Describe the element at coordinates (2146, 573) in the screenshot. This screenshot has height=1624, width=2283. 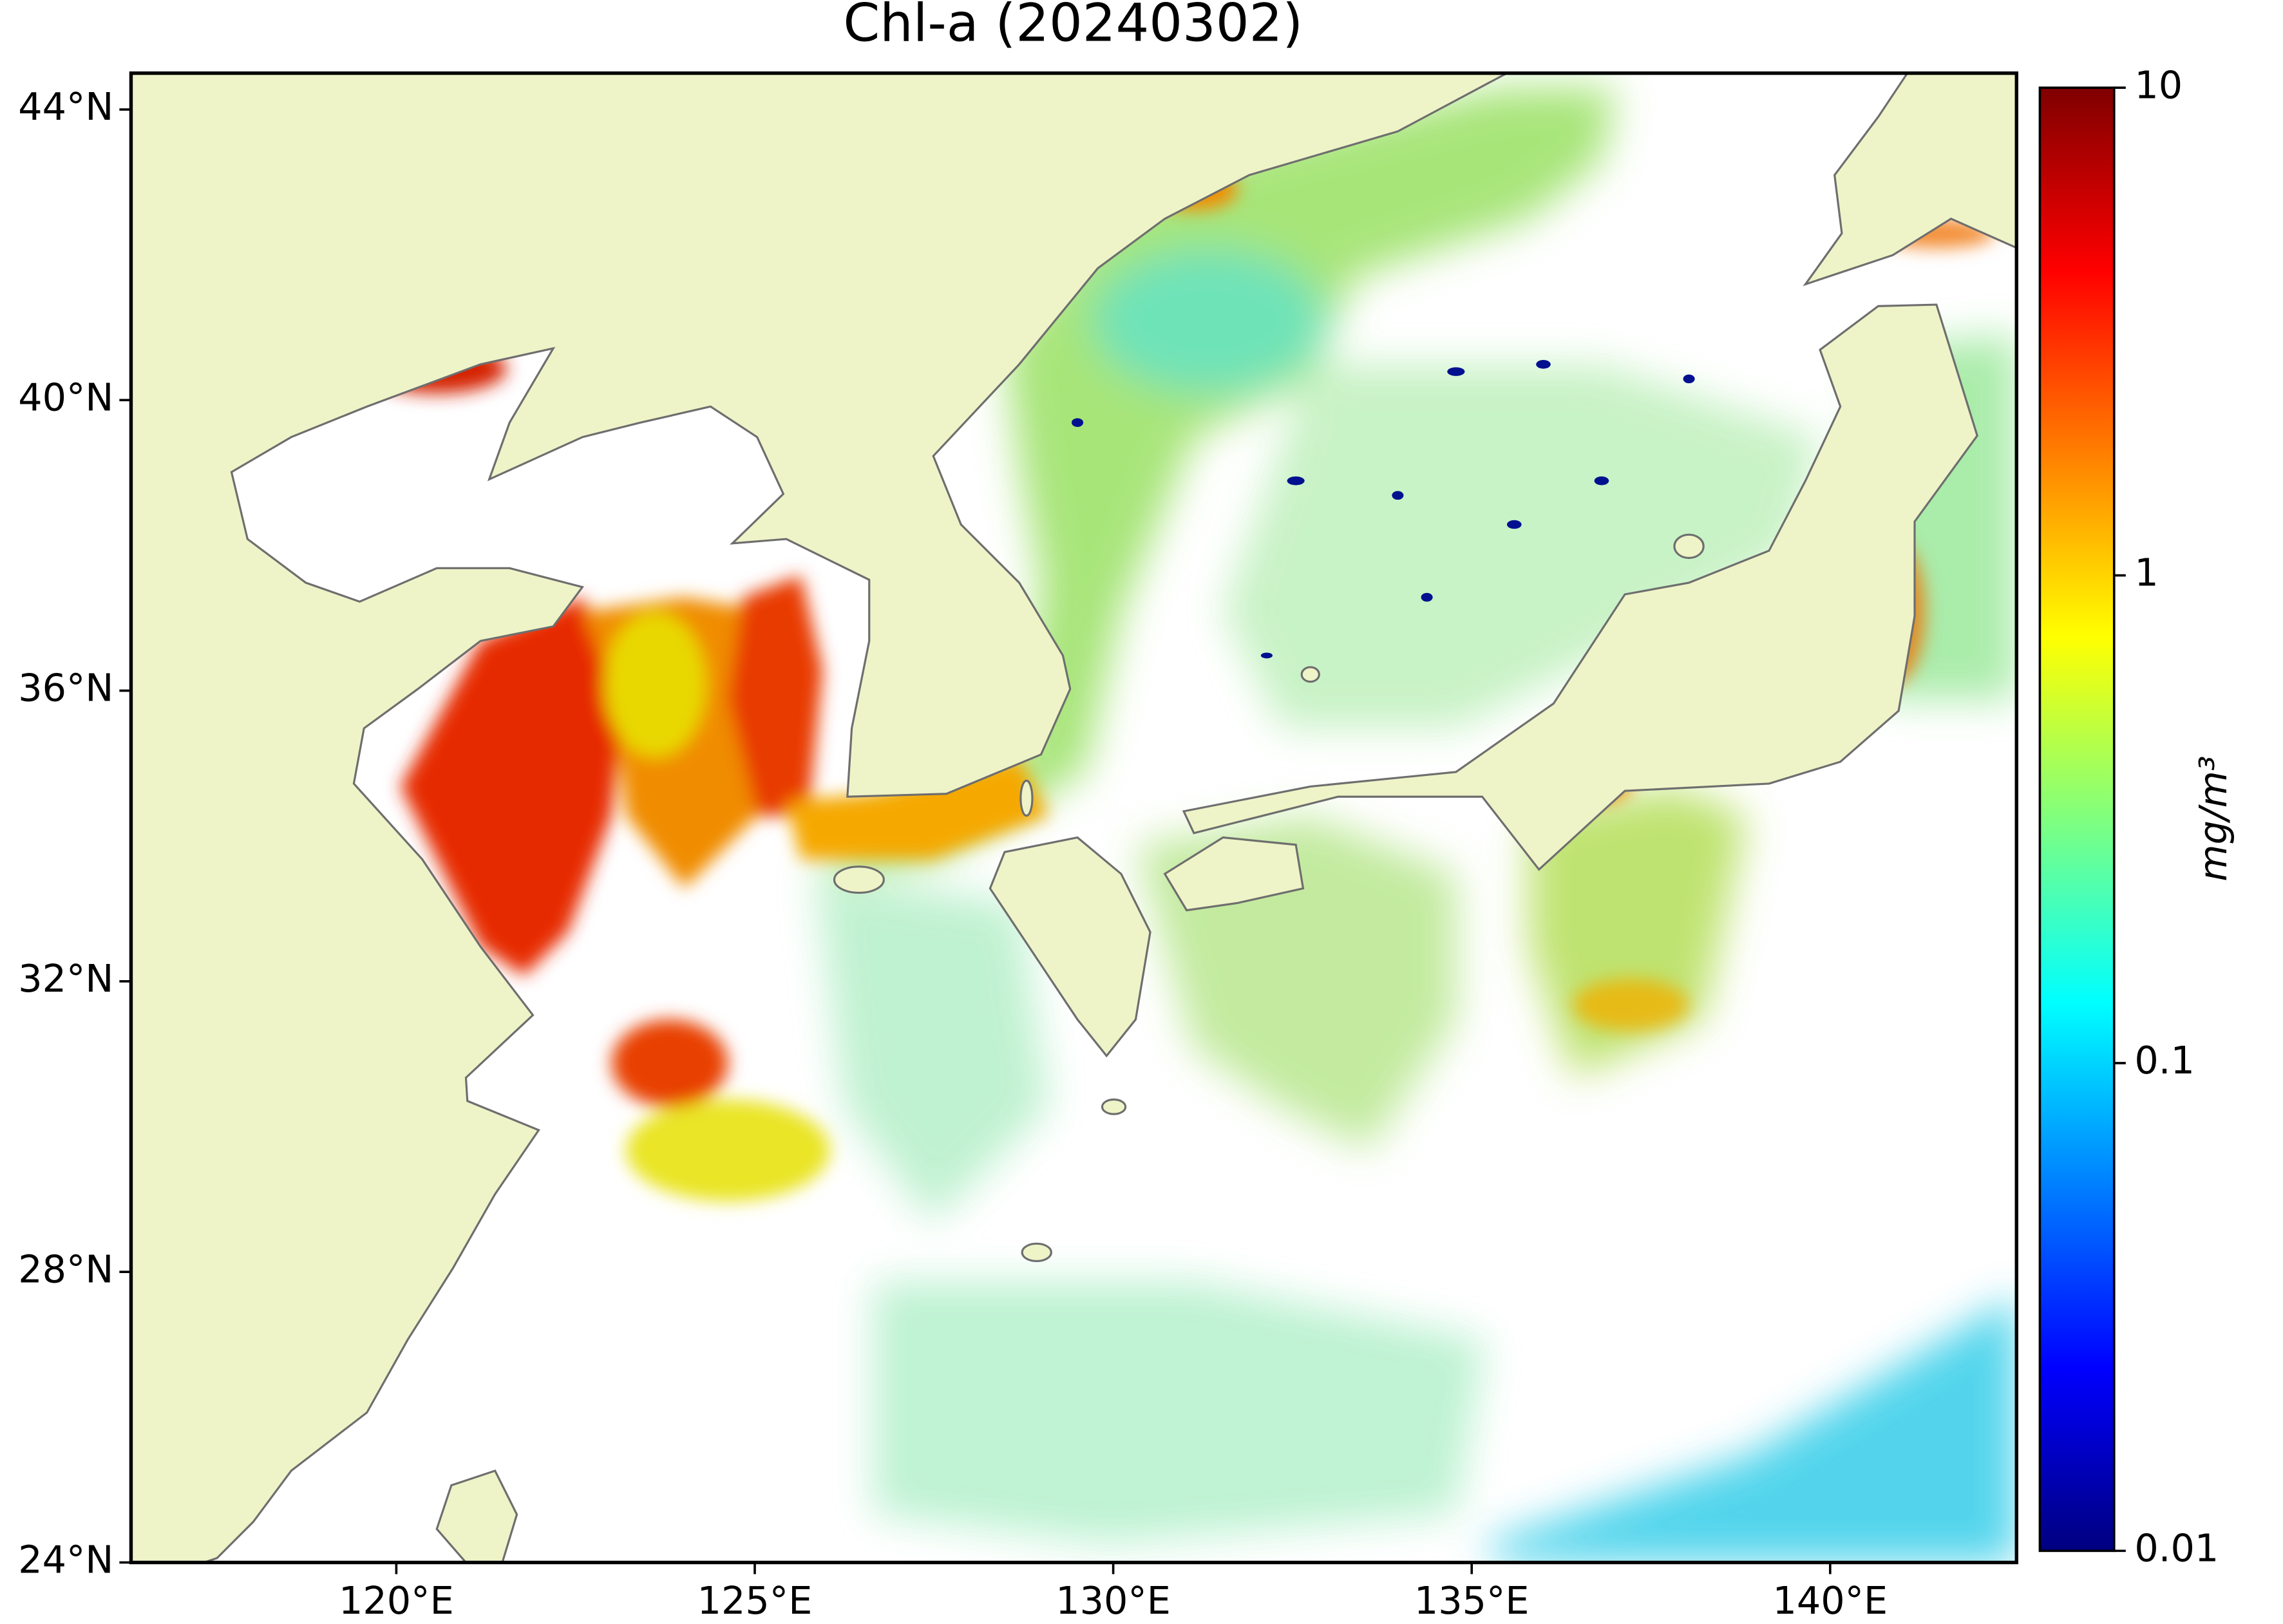
I see `colorbar-tick-label: 1` at that location.